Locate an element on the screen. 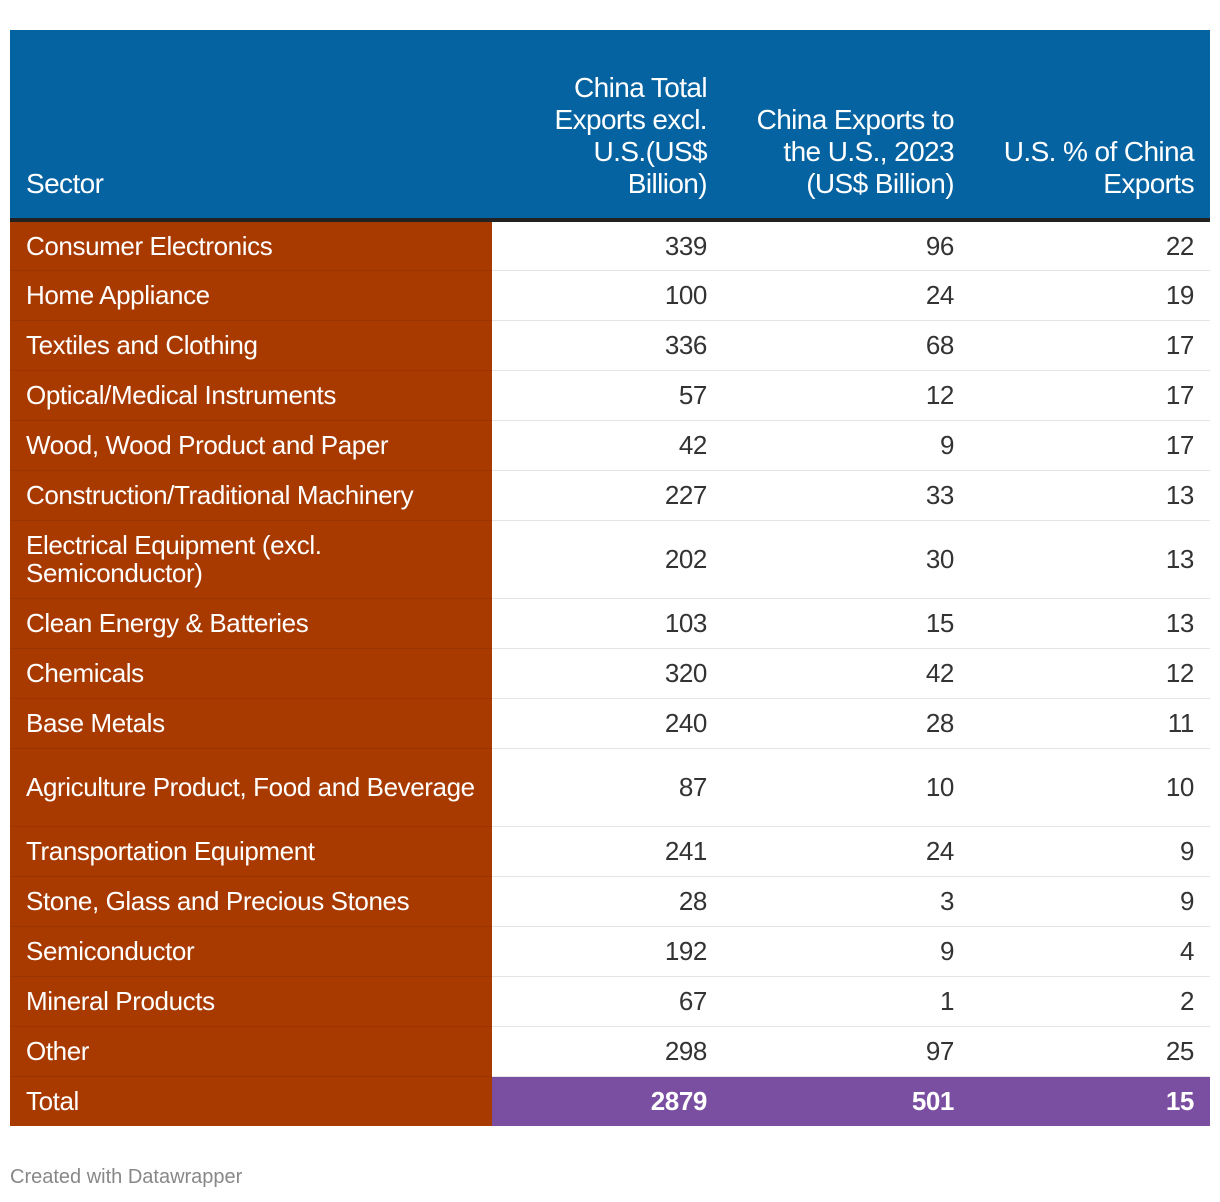  total-exports-excl-us-cell: 298 is located at coordinates (607, 1051).